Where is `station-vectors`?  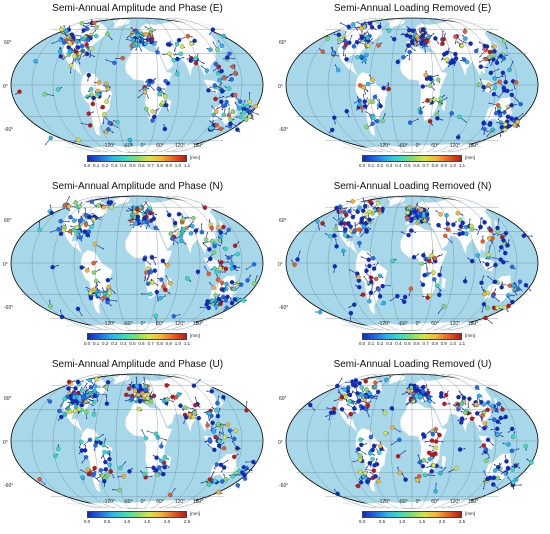
station-vectors is located at coordinates (421, 436).